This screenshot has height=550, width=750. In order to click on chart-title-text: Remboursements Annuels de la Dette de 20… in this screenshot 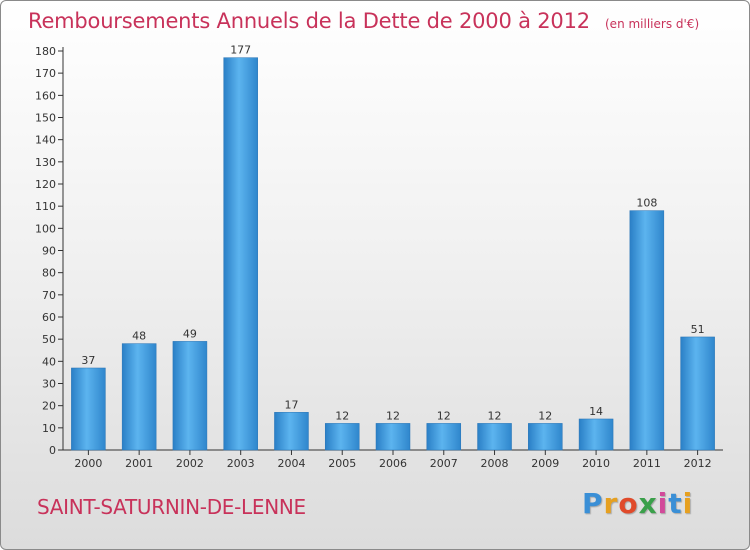, I will do `click(309, 21)`.